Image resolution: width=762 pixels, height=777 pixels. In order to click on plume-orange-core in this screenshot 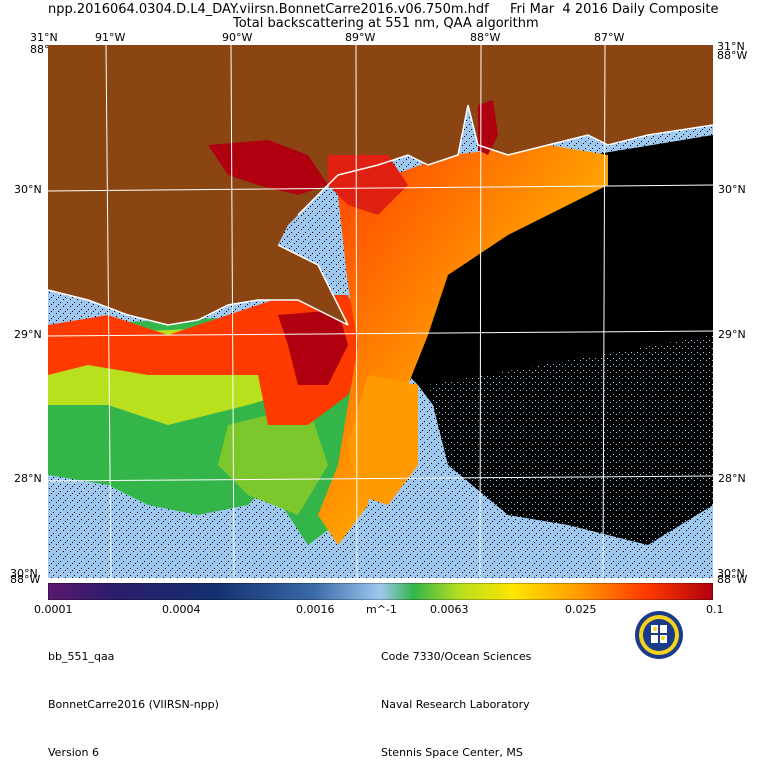, I will do `click(383, 440)`.